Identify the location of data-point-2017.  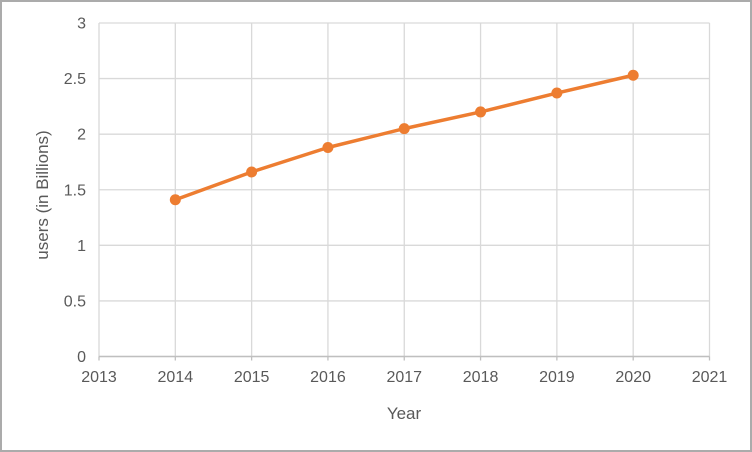
(404, 129).